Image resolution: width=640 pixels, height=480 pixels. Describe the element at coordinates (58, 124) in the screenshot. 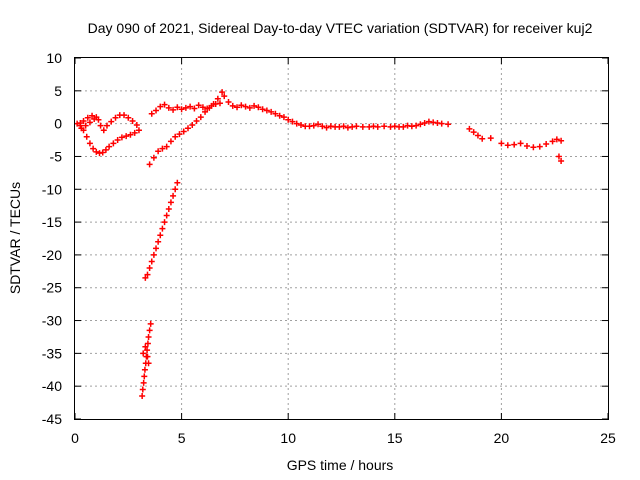

I see `y-tick-label: 0` at that location.